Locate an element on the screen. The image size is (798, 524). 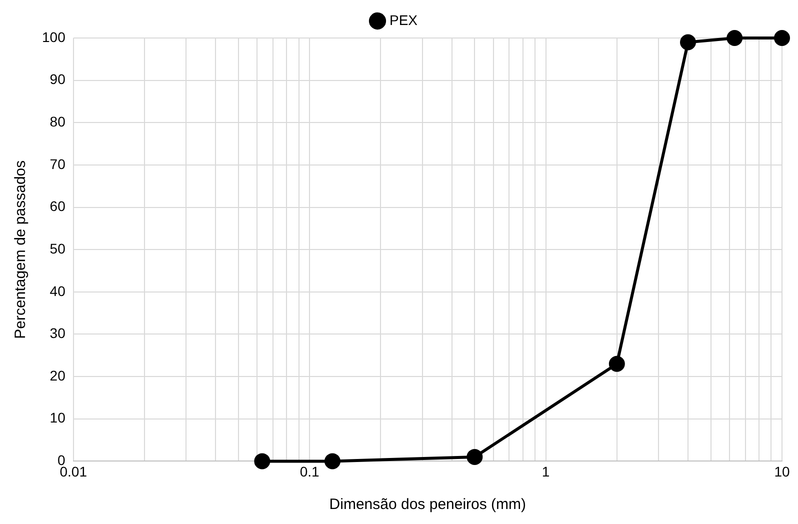
y-tick-label: 50 is located at coordinates (58, 248).